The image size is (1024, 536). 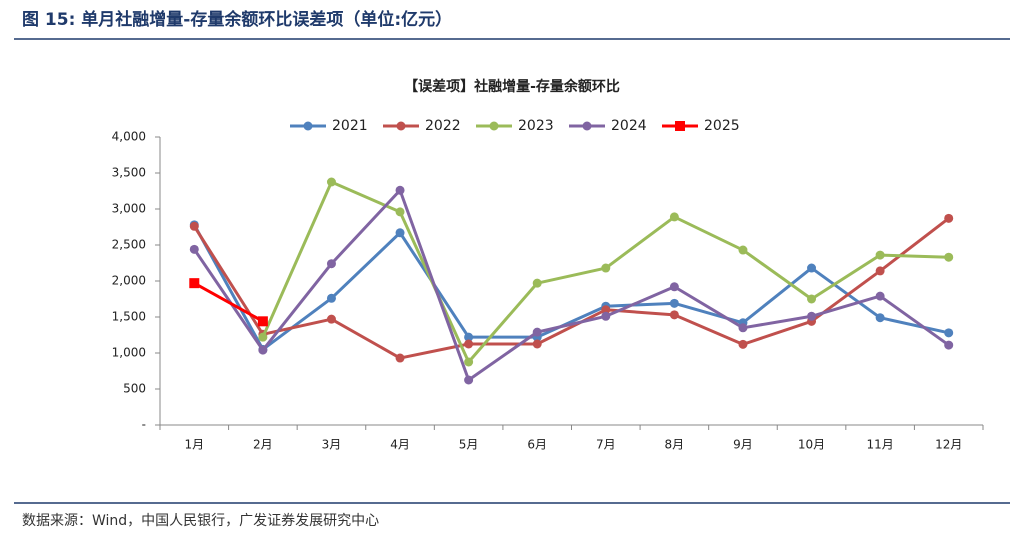 What do you see at coordinates (879, 445) in the screenshot?
I see `x-tick-label: 11月` at bounding box center [879, 445].